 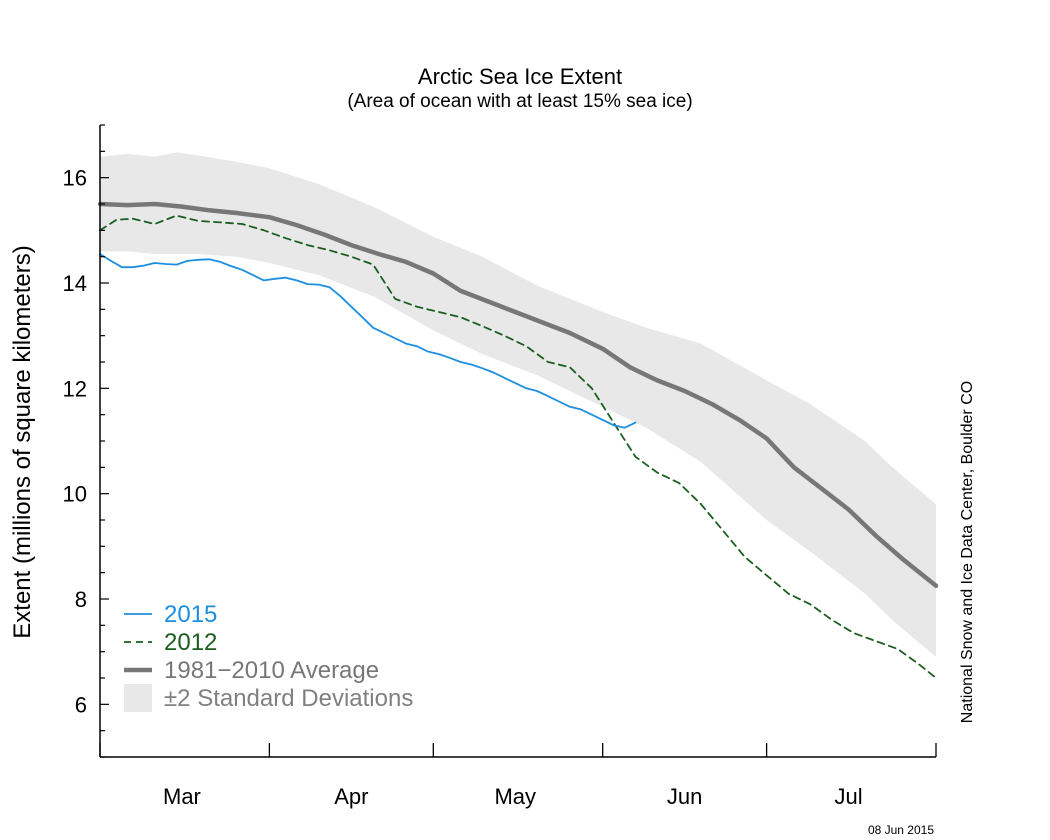 I want to click on x-tick-label: Jul, so click(x=849, y=796).